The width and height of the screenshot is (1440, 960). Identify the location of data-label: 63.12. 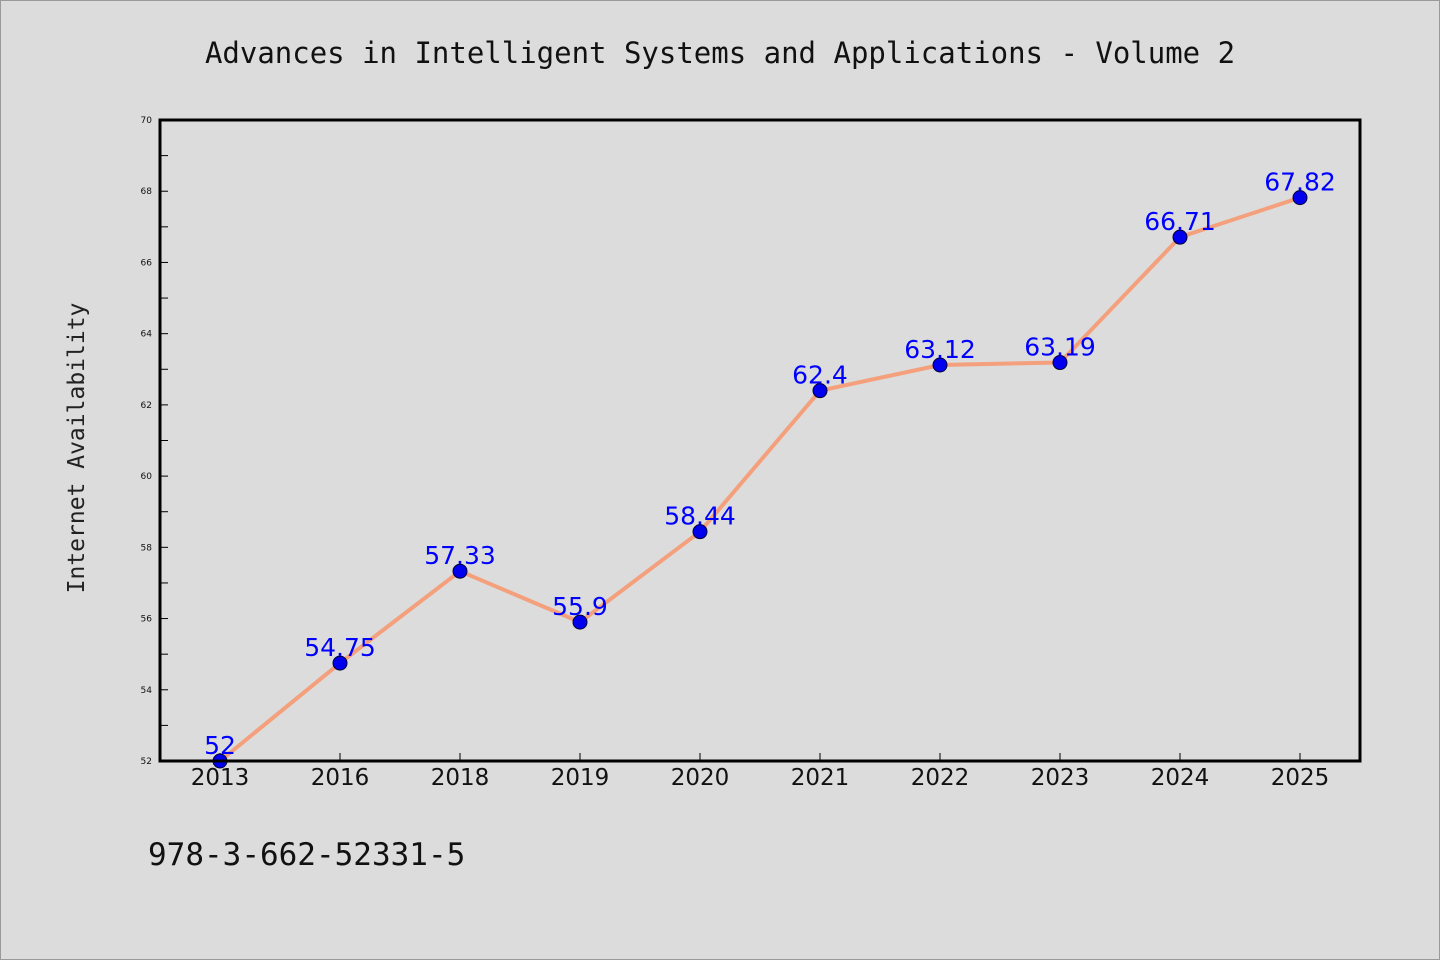
(940, 349).